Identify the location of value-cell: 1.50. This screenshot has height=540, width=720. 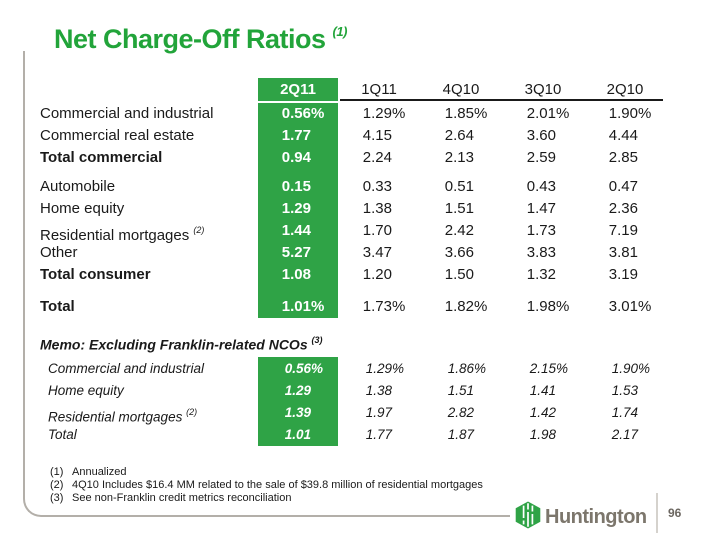
(459, 274).